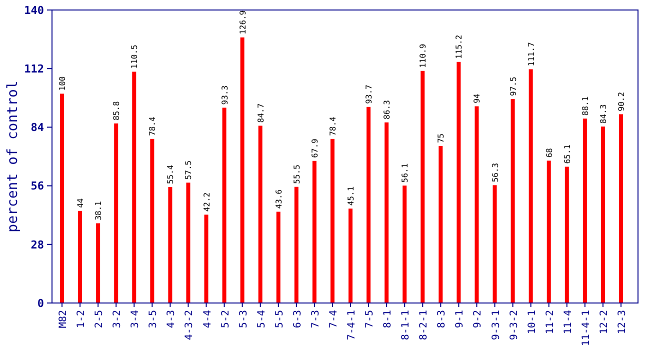 The height and width of the screenshot is (350, 650). I want to click on x-tick-label: 3-5, so click(154, 319).